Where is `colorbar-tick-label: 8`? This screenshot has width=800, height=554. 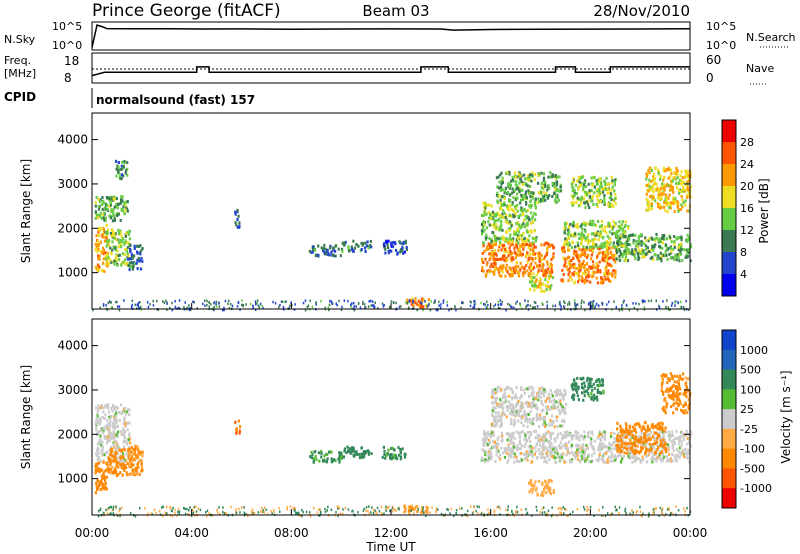
colorbar-tick-label: 8 is located at coordinates (743, 252).